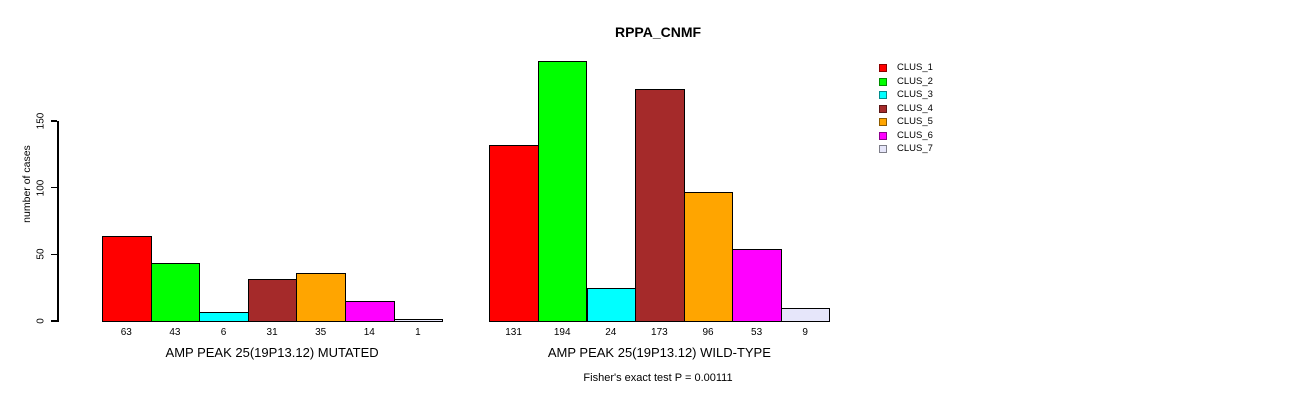  Describe the element at coordinates (321, 332) in the screenshot. I see `bar-value-label: 35` at that location.